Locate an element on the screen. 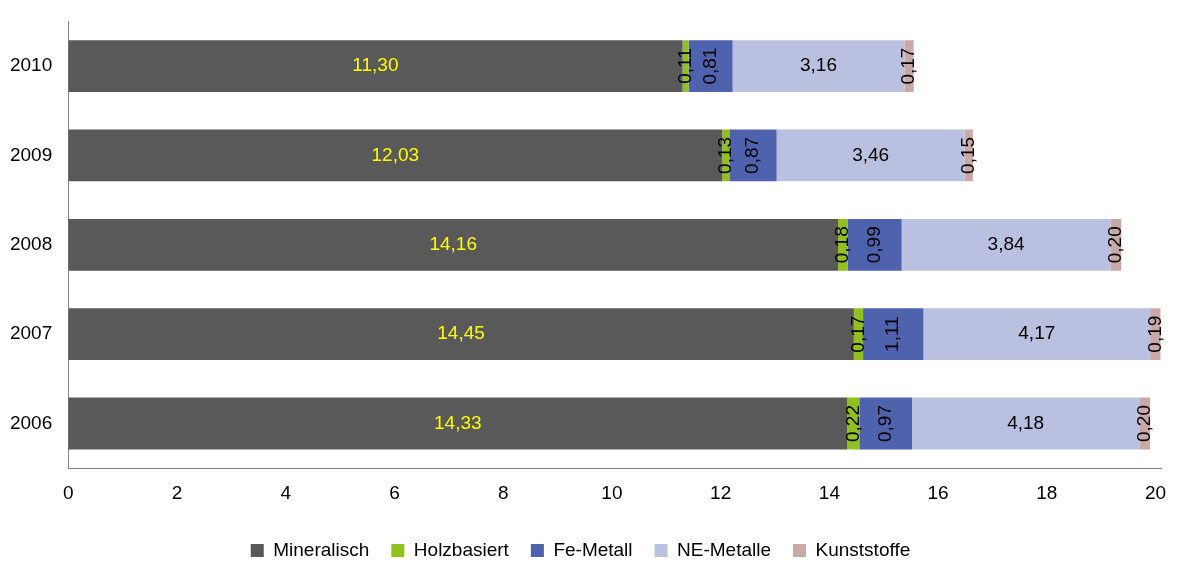 The image size is (1181, 574). data-label: 14,16 is located at coordinates (453, 244).